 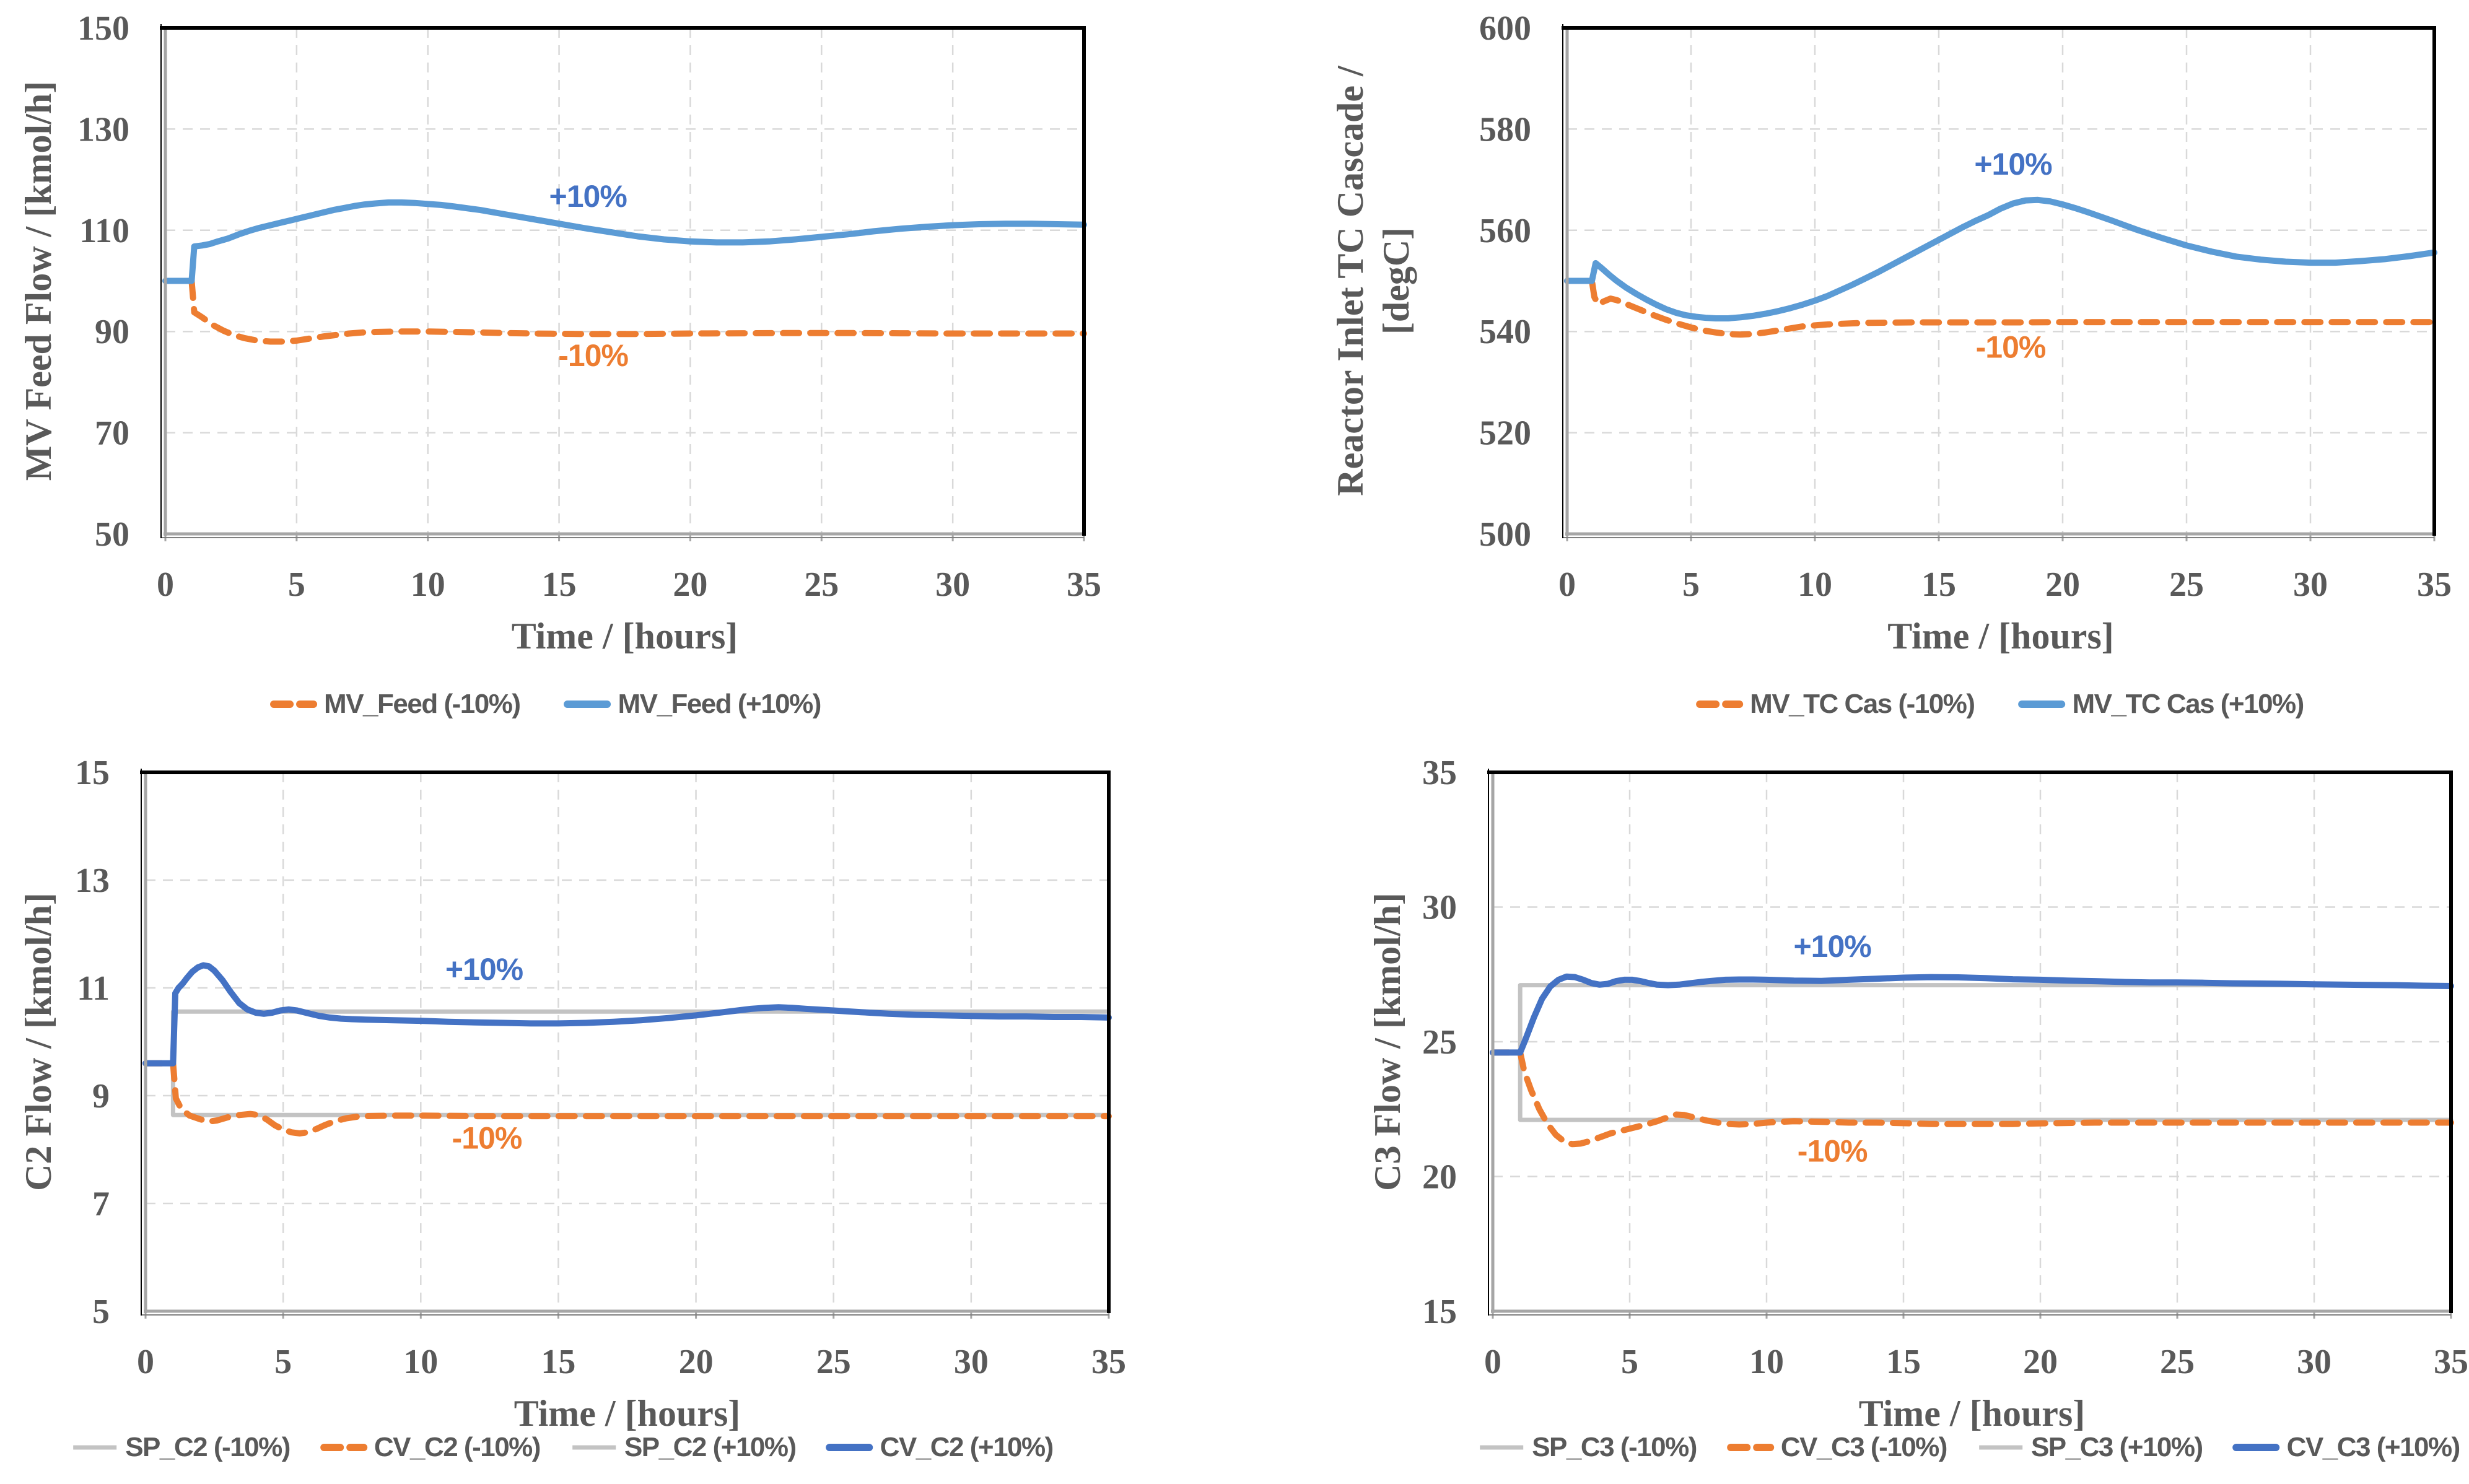 I want to click on legend-reactor-tc: MV_TC Cas (-10%) MV_TC Cas (+10%), so click(x=1999, y=704).